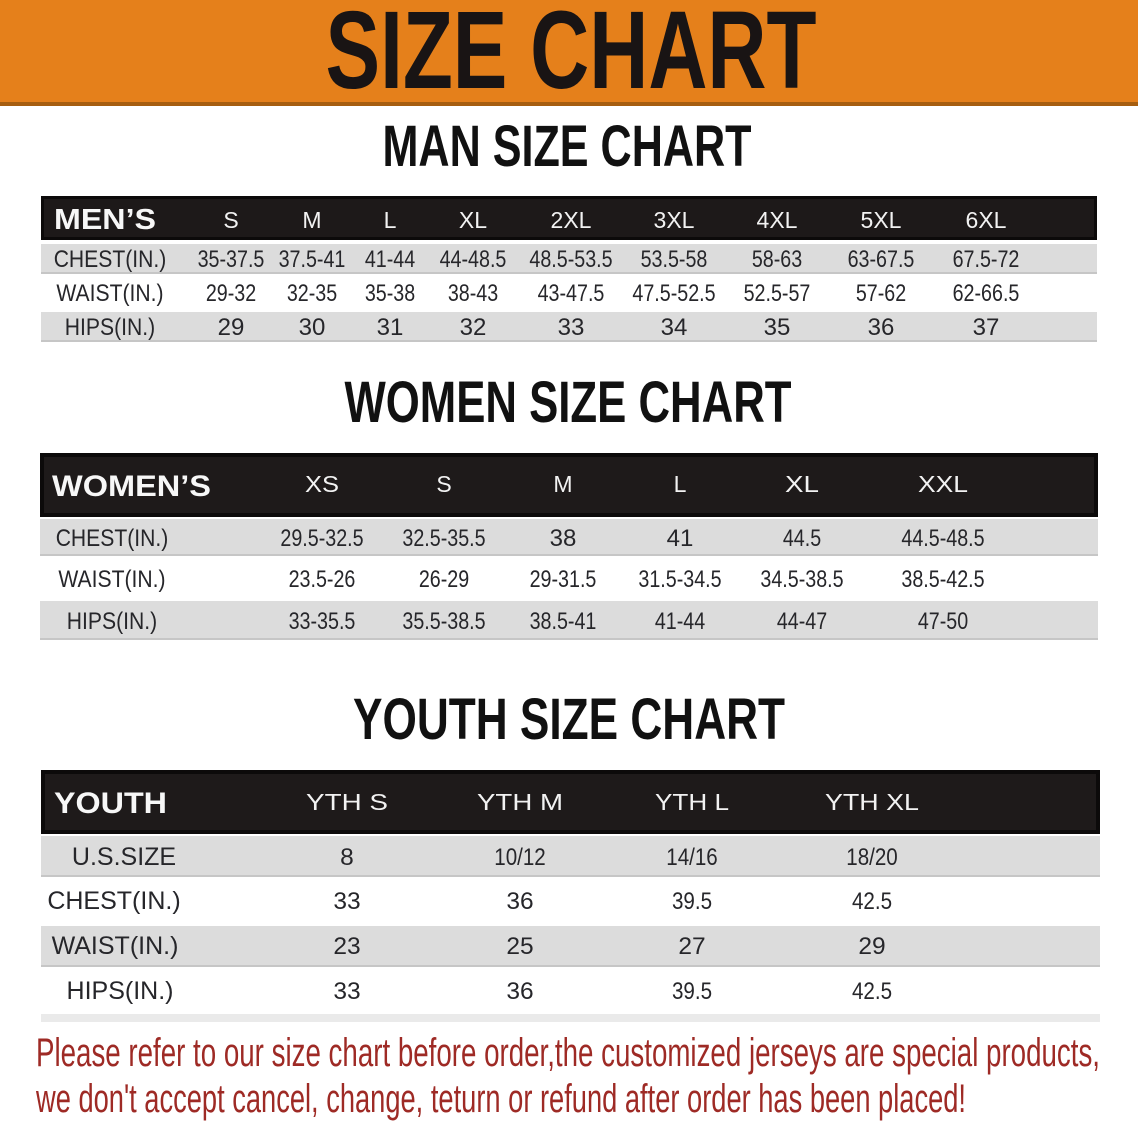 Image resolution: width=1138 pixels, height=1132 pixels. What do you see at coordinates (943, 484) in the screenshot?
I see `svg-text: XXL` at bounding box center [943, 484].